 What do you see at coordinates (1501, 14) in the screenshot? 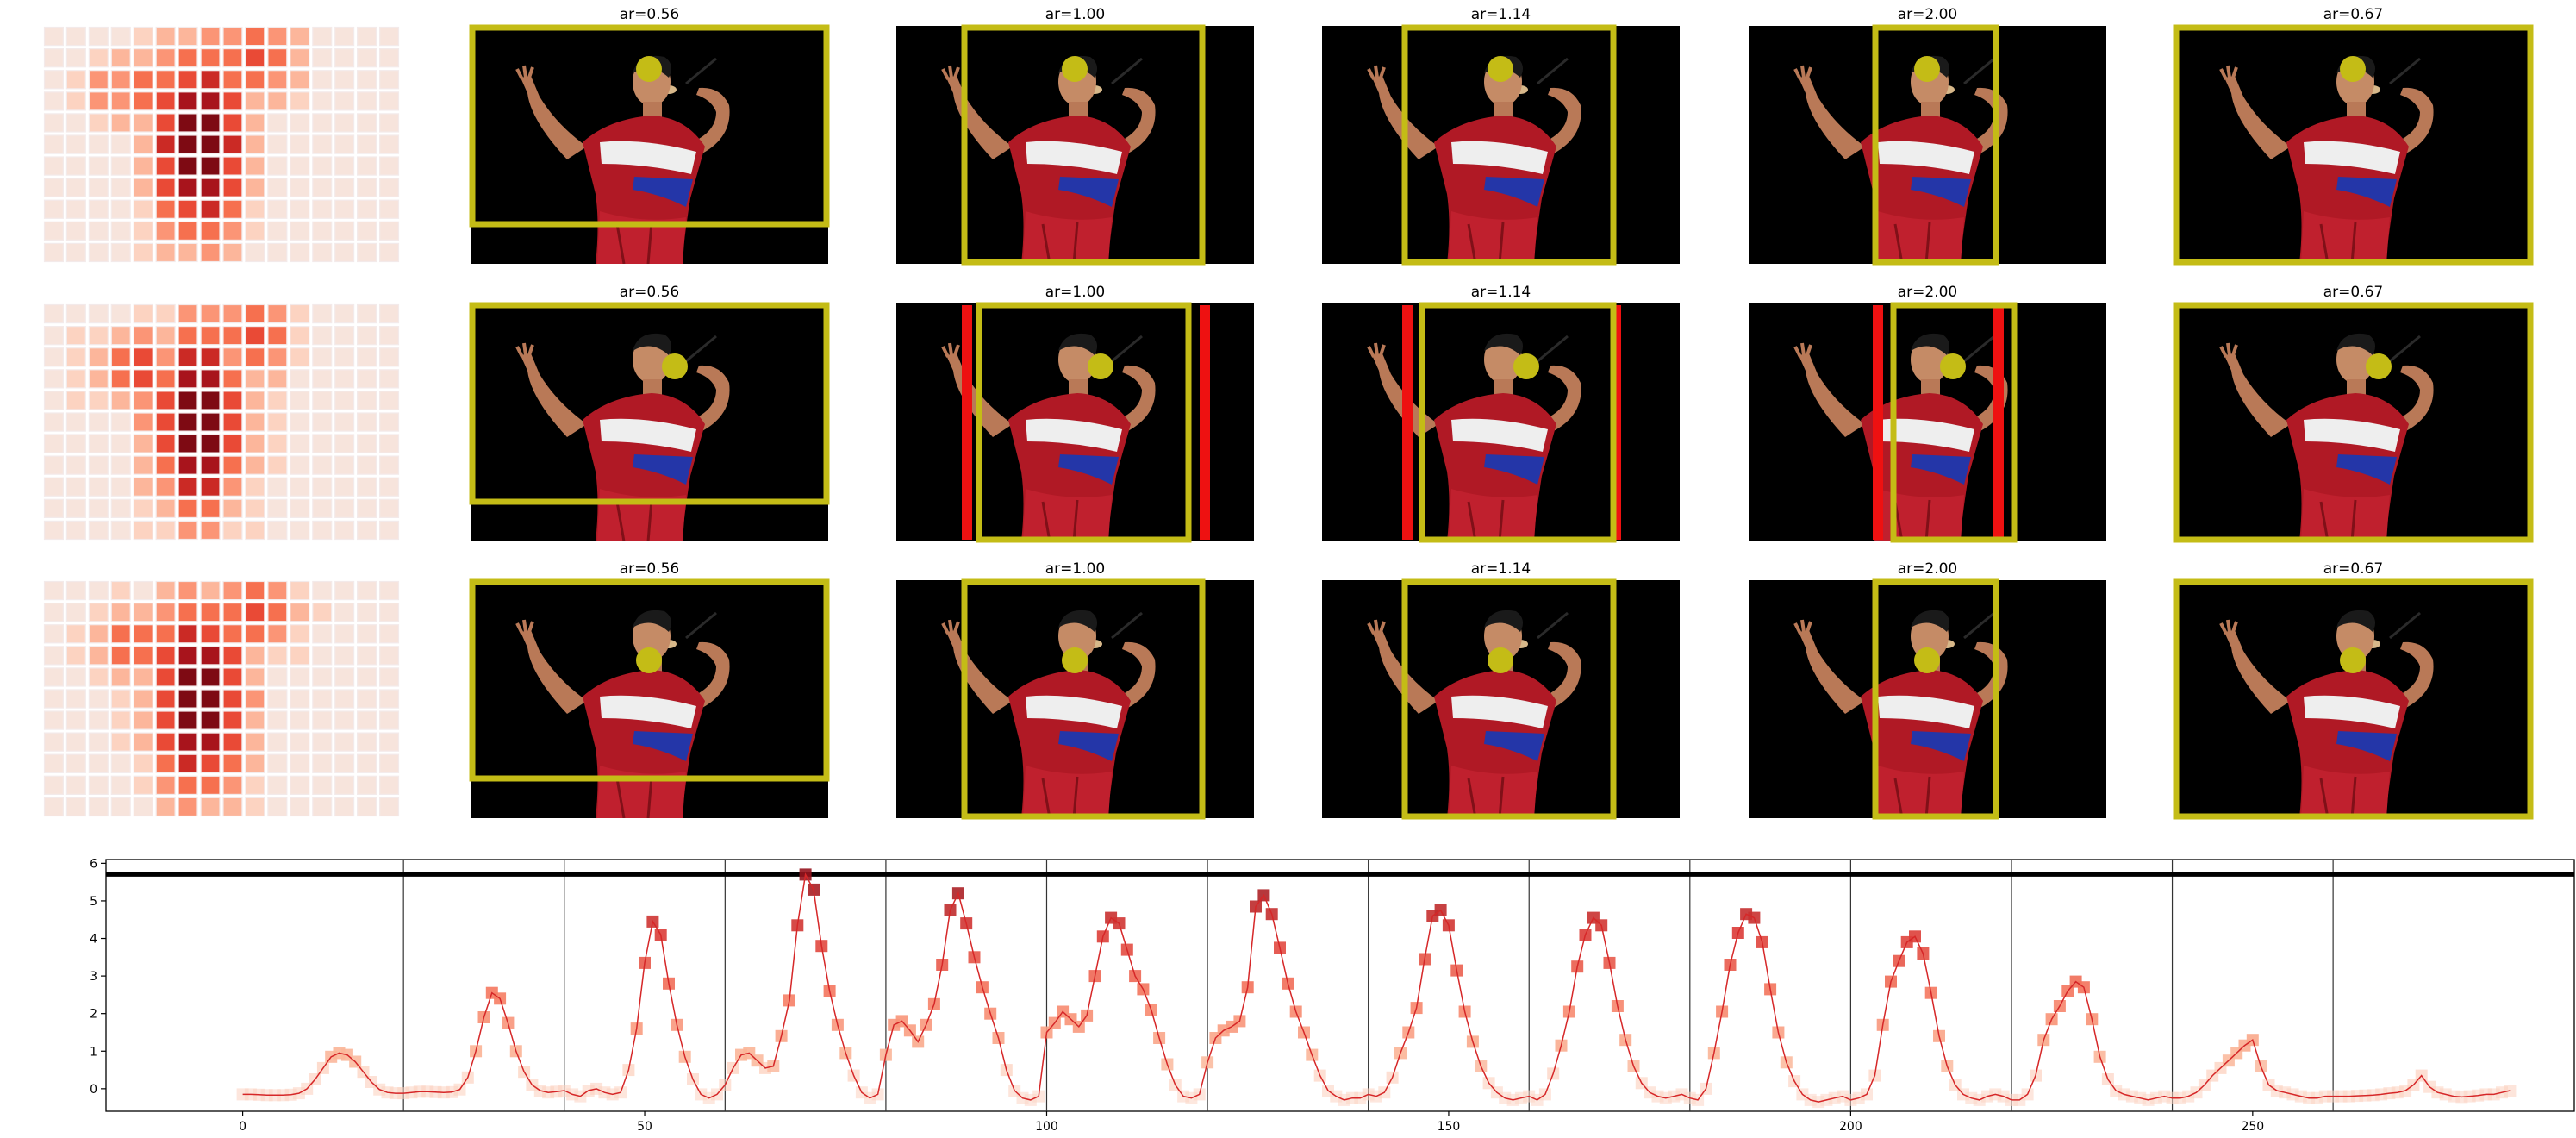
I see `panel-title: ar=1.14` at bounding box center [1501, 14].